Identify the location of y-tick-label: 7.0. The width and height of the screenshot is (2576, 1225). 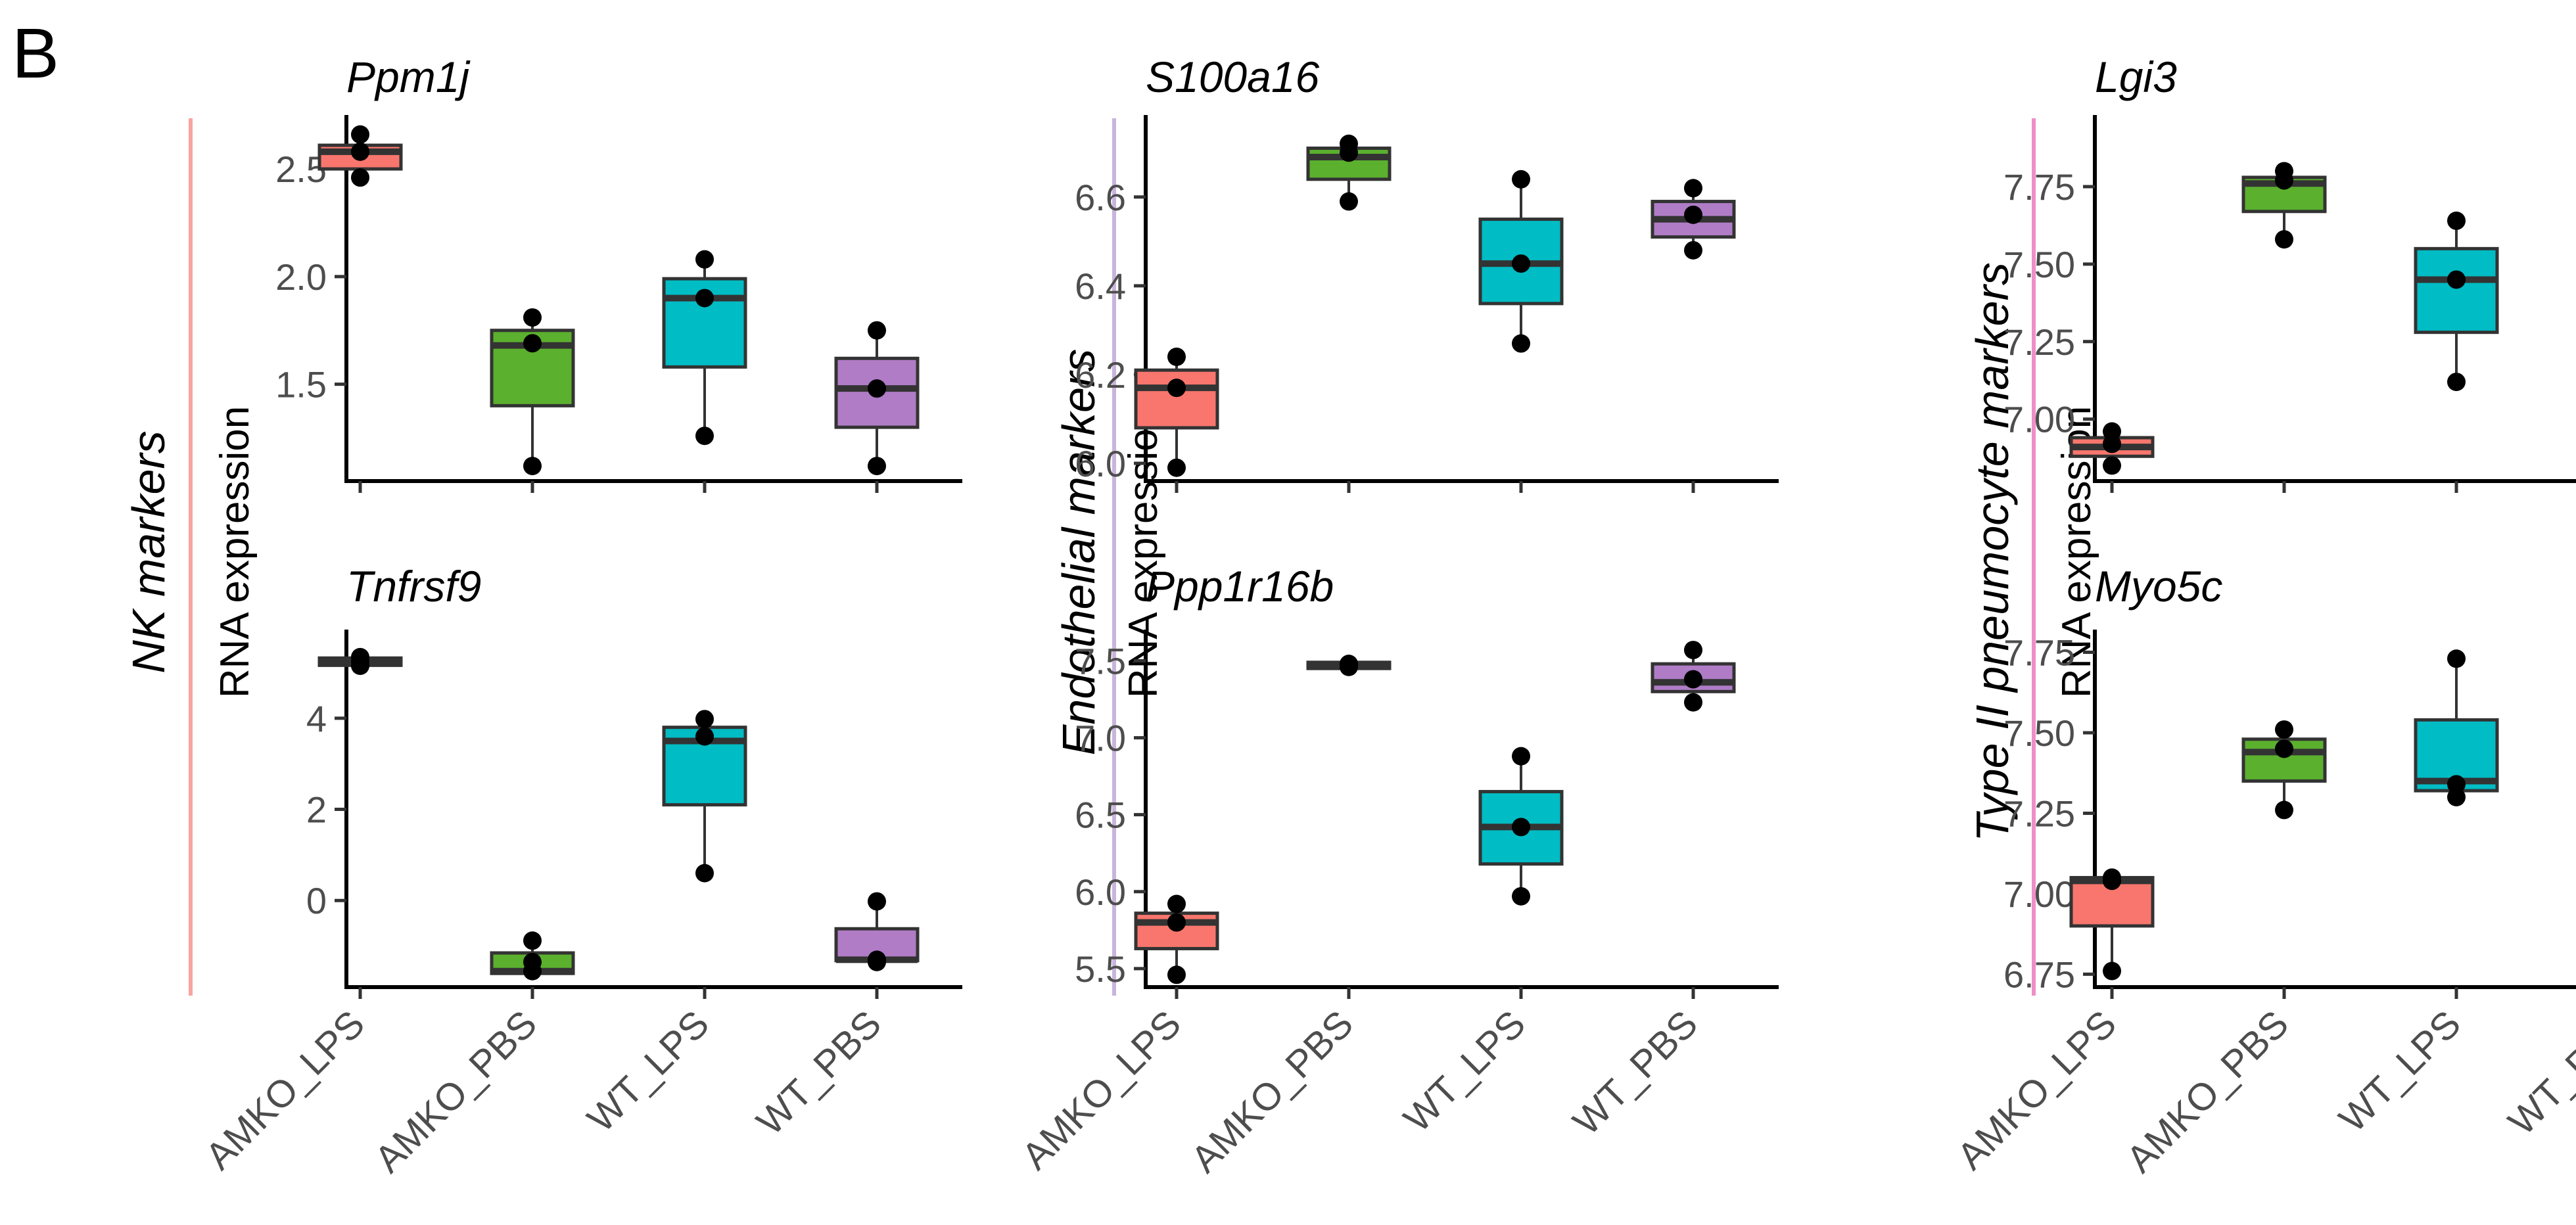
(1100, 738).